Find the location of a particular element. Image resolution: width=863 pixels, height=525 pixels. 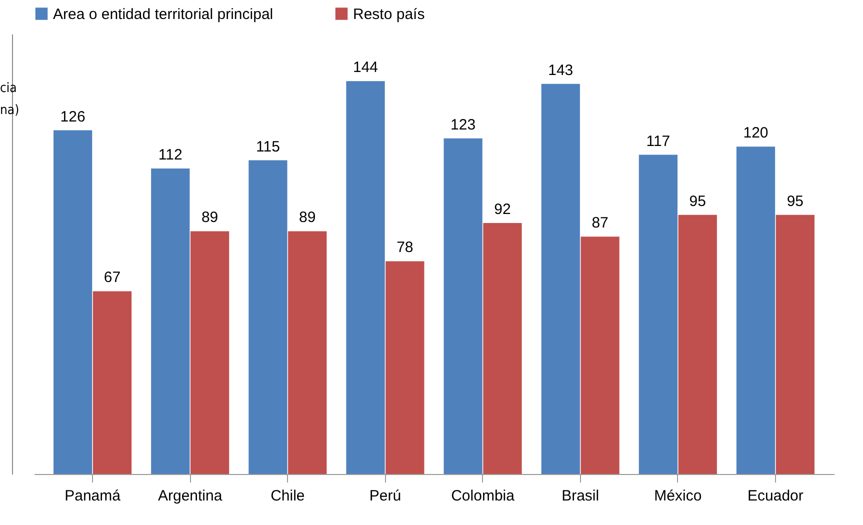

data-label: 115 is located at coordinates (268, 147).